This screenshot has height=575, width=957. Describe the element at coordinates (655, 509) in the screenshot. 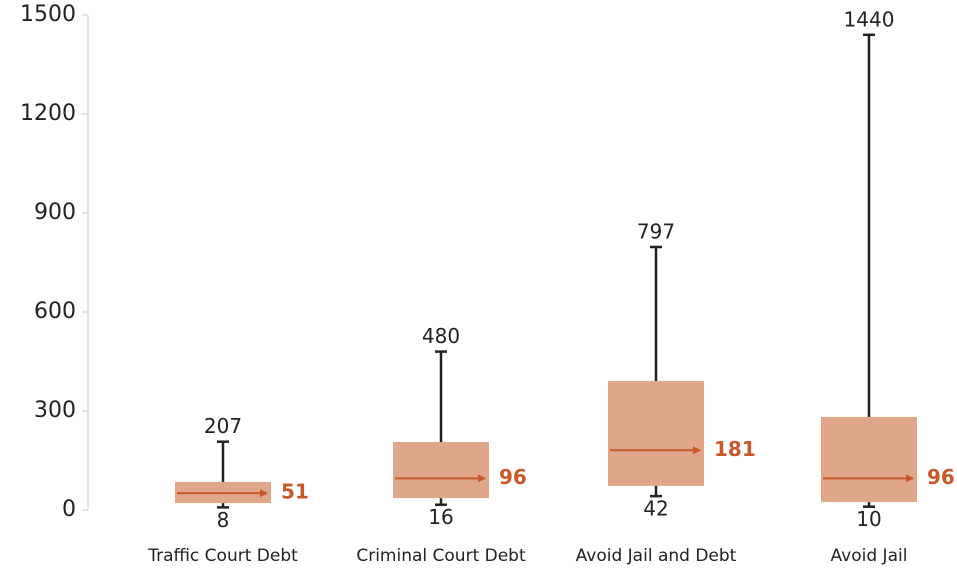

I see `min-label: 42` at that location.